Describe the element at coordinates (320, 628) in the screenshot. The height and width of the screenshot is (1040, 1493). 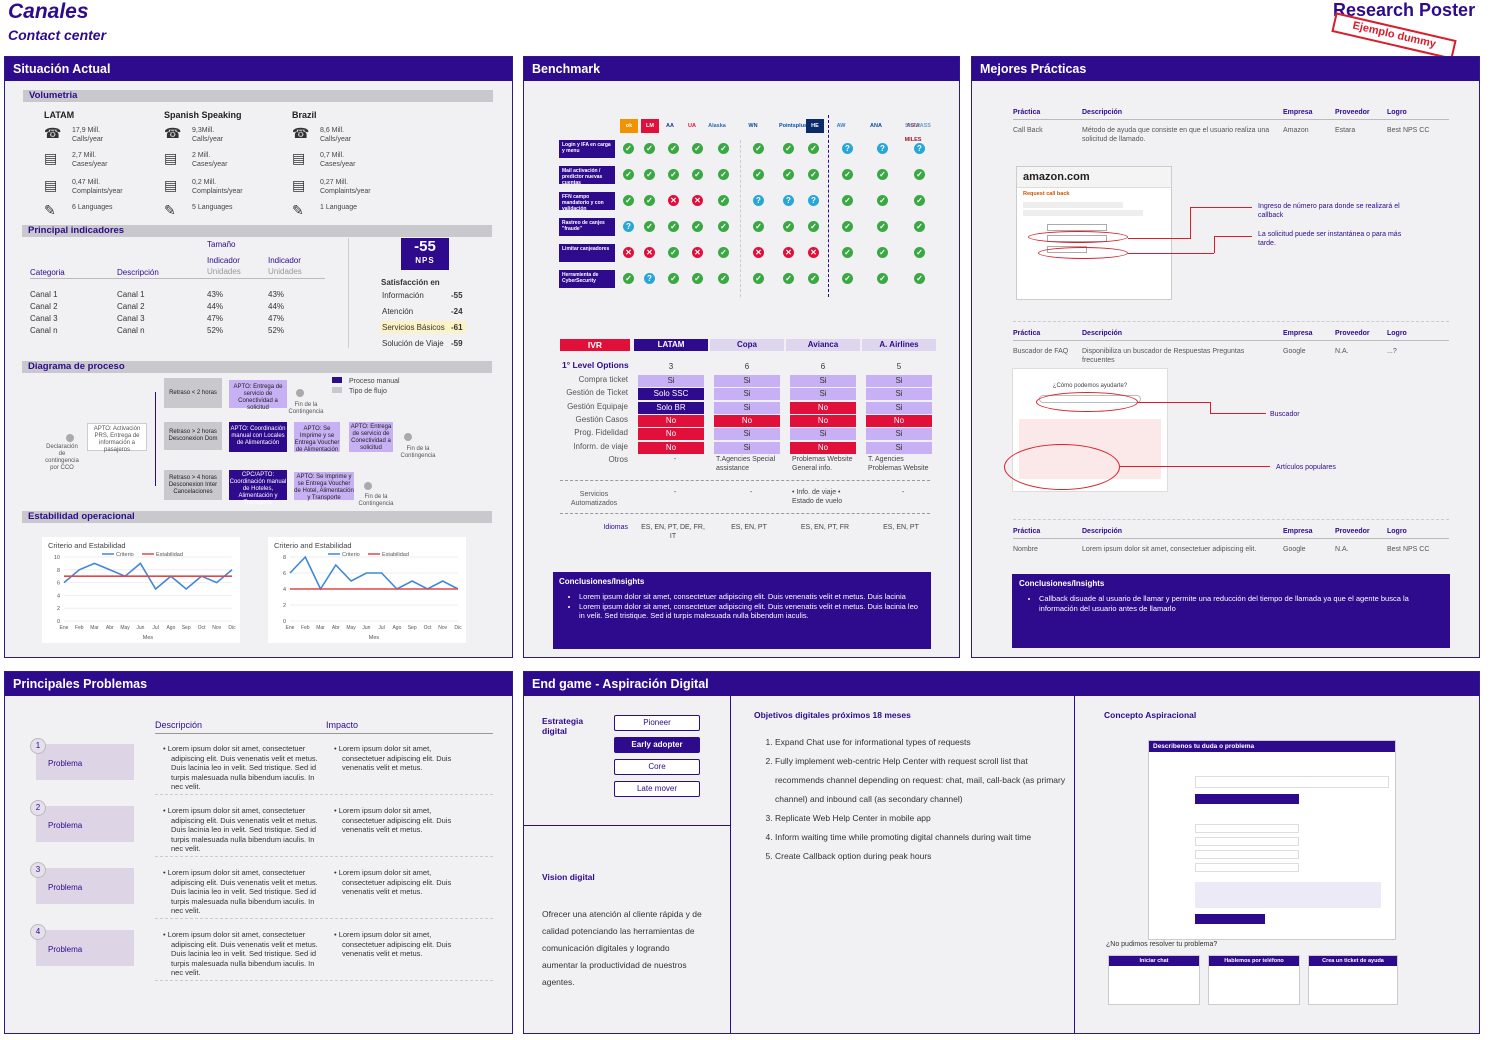
I see `x-tick: Mar` at that location.